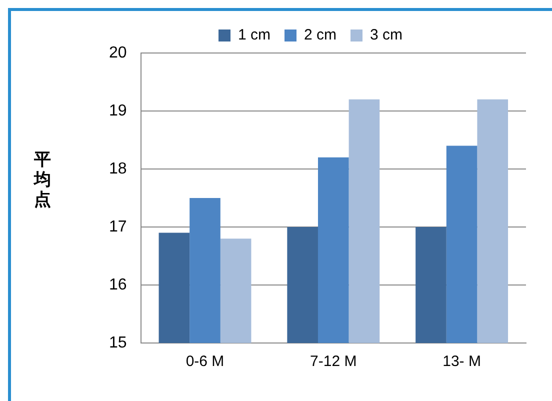  I want to click on y-tick-label: 18, so click(118, 169).